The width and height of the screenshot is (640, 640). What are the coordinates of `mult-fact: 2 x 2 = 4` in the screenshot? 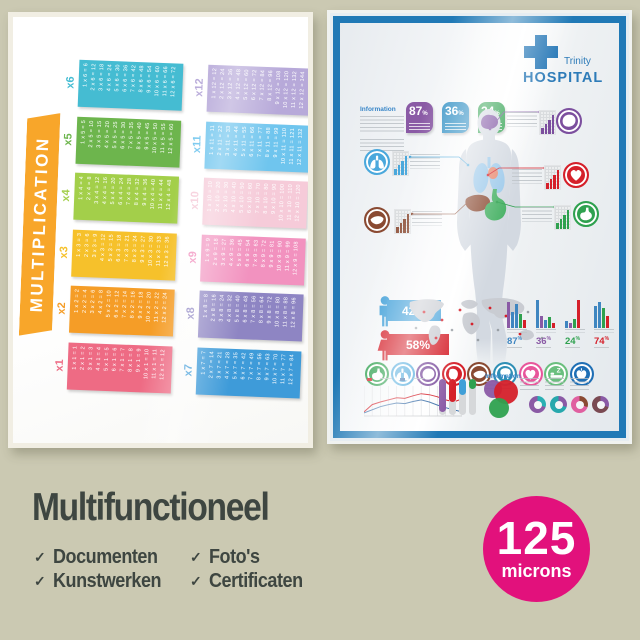 It's located at (85, 301).